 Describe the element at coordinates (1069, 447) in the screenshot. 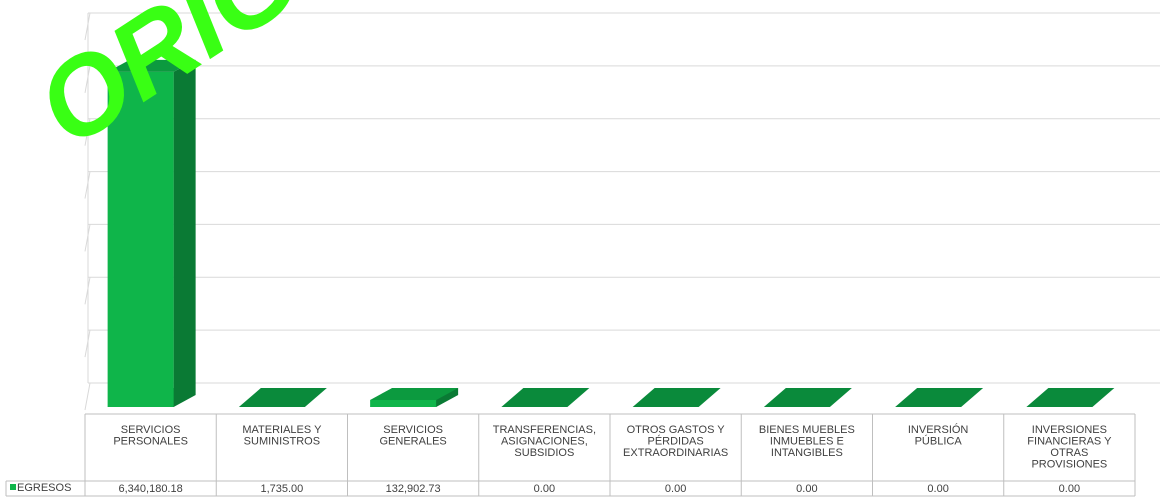

I see `category-label: INVERSIONES FINANCIERAS Y OTRAS PROVISIONES` at that location.